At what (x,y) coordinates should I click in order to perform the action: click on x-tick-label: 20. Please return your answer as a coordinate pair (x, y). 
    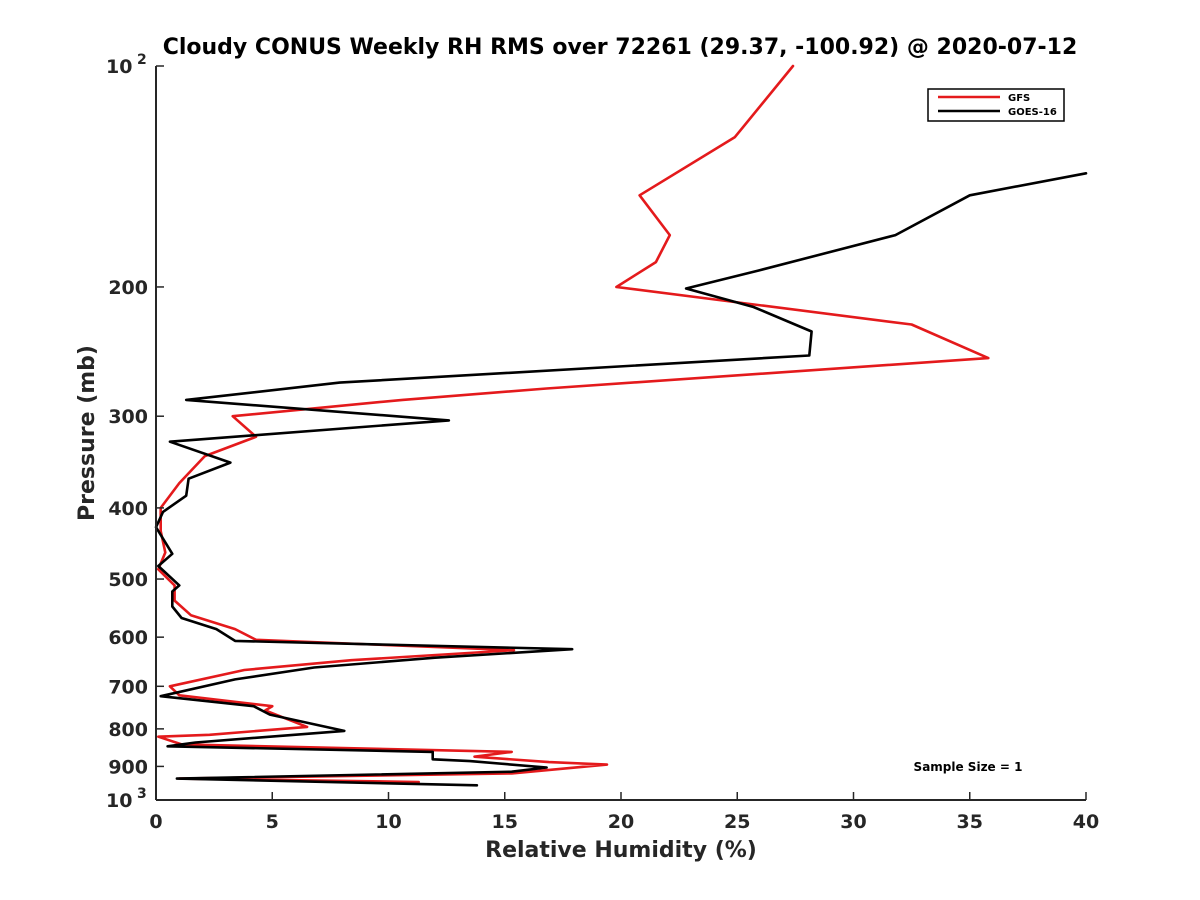
    Looking at the image, I should click on (621, 822).